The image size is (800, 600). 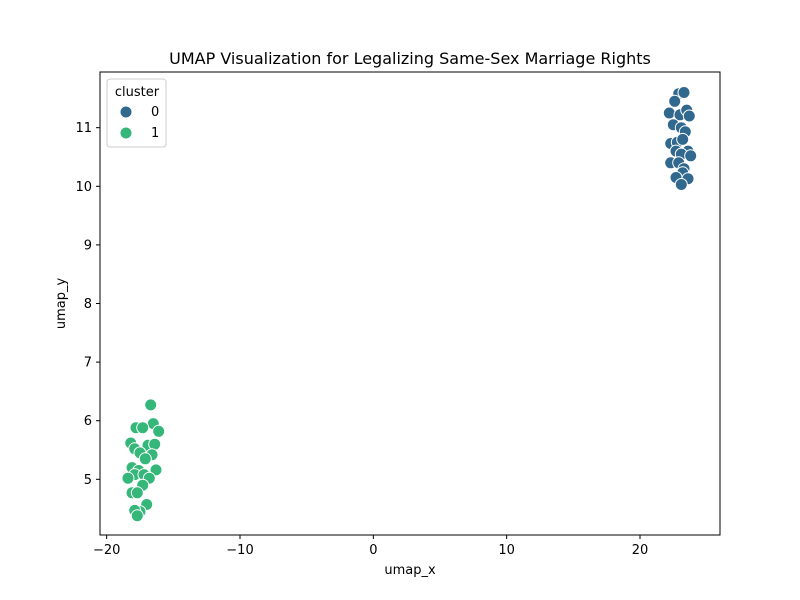 I want to click on y-axis-label: umap_y, so click(x=61, y=304).